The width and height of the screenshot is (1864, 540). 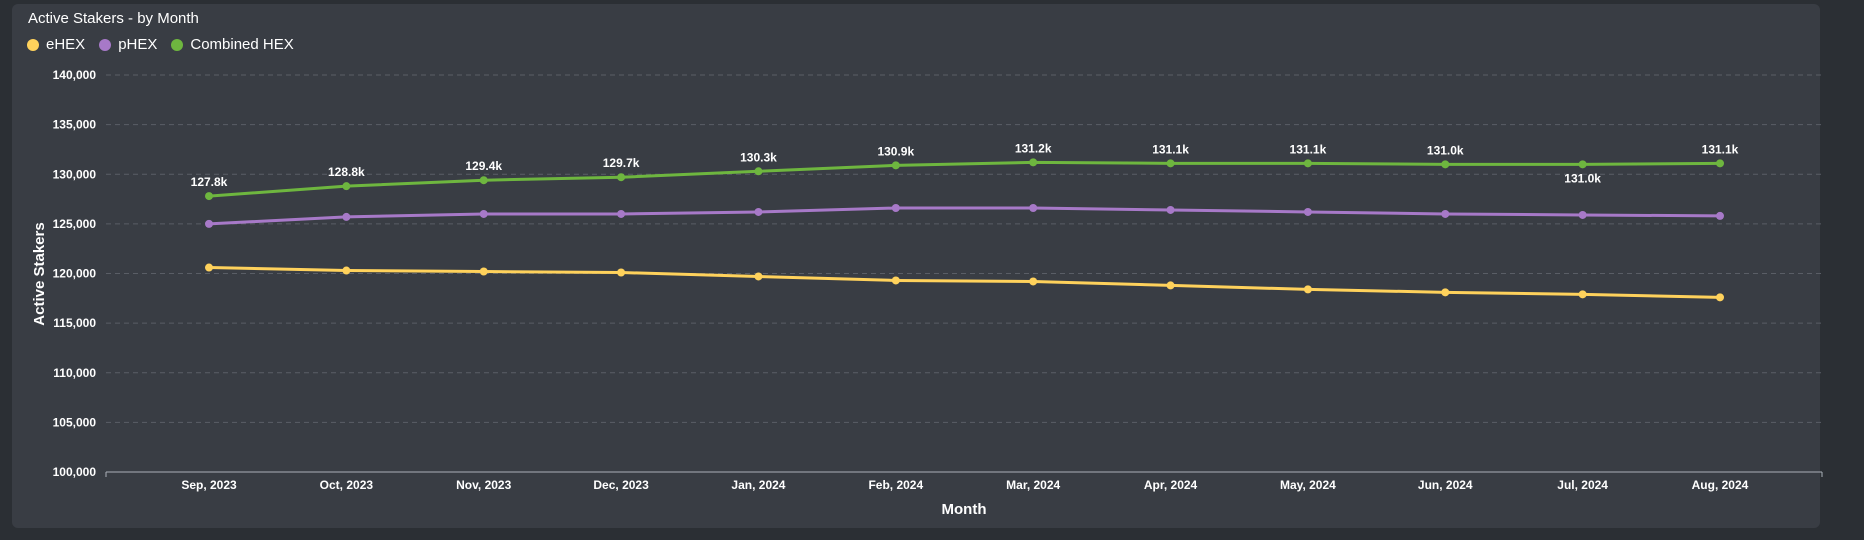 I want to click on series-line-phex, so click(x=964, y=216).